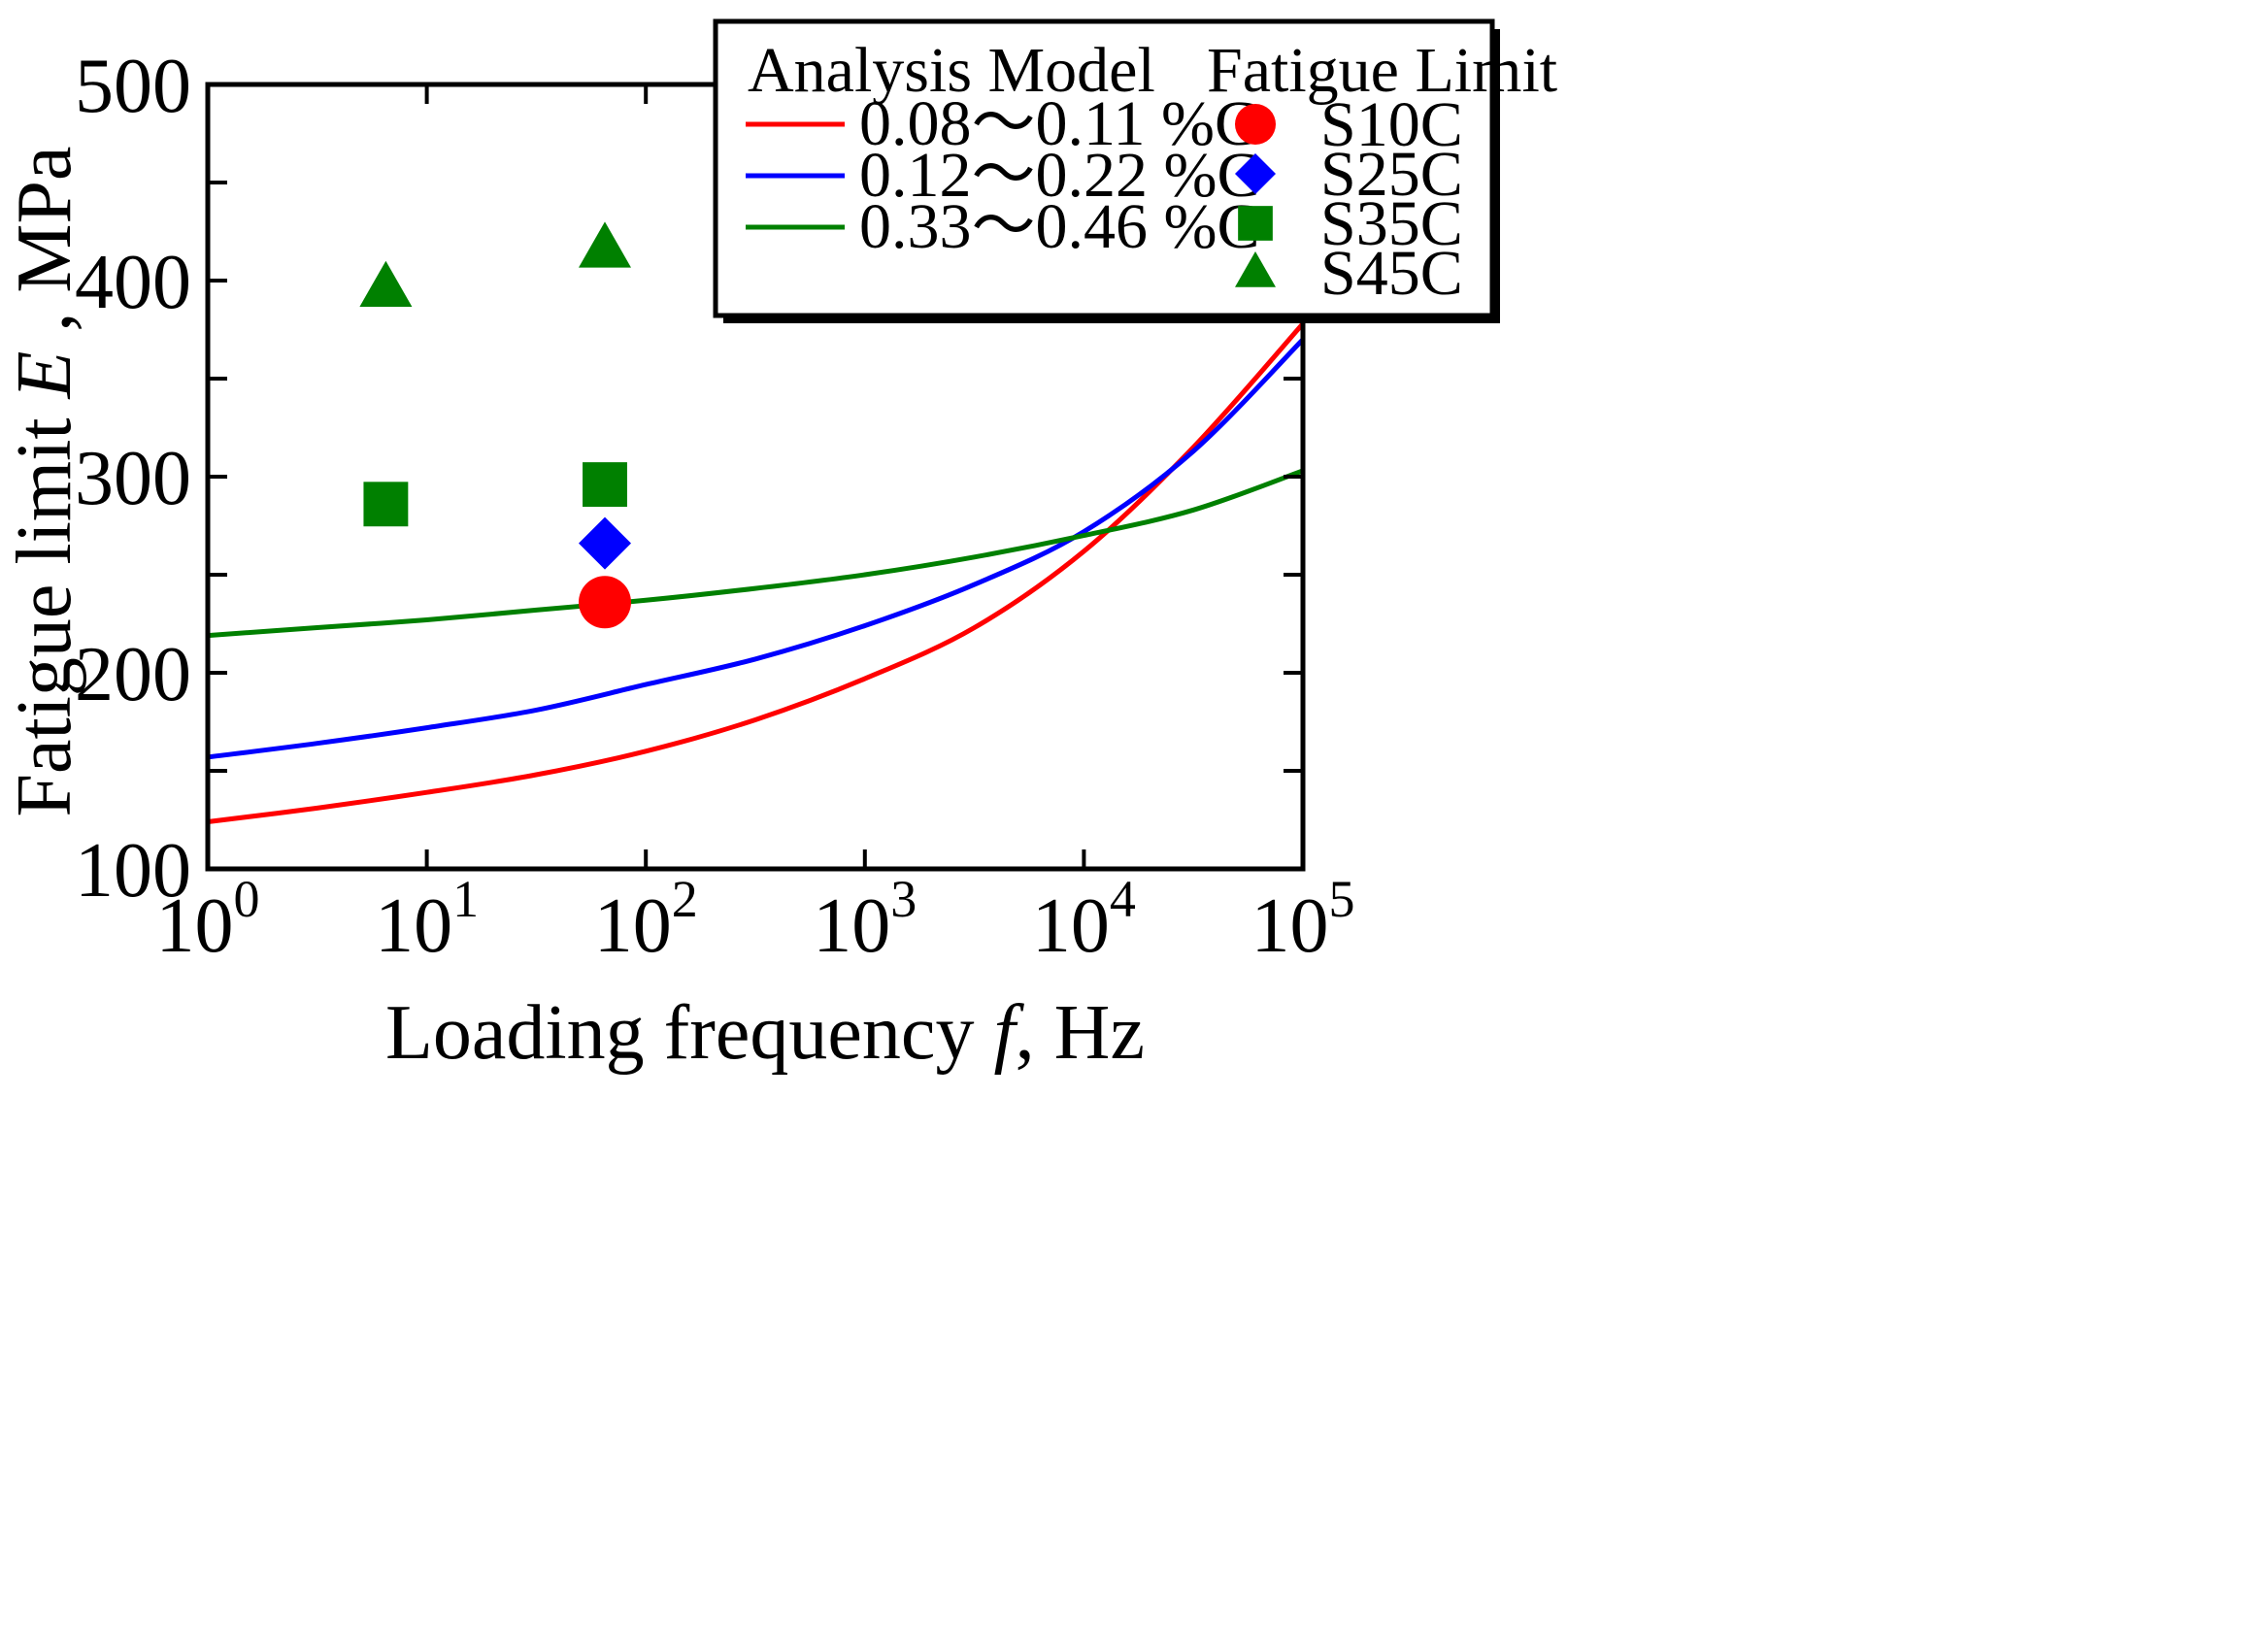 The image size is (2268, 1630). What do you see at coordinates (685, 899) in the screenshot?
I see `x-tick-exponent-2: 2` at bounding box center [685, 899].